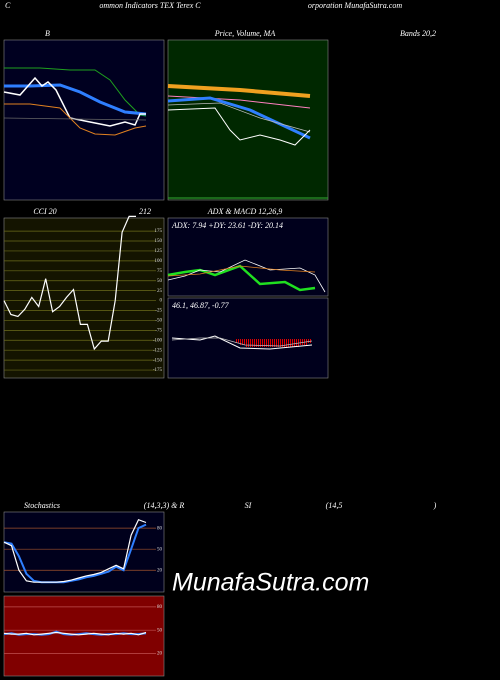  What do you see at coordinates (245, 33) in the screenshot?
I see `panel-title: Price, Volume, MA` at bounding box center [245, 33].